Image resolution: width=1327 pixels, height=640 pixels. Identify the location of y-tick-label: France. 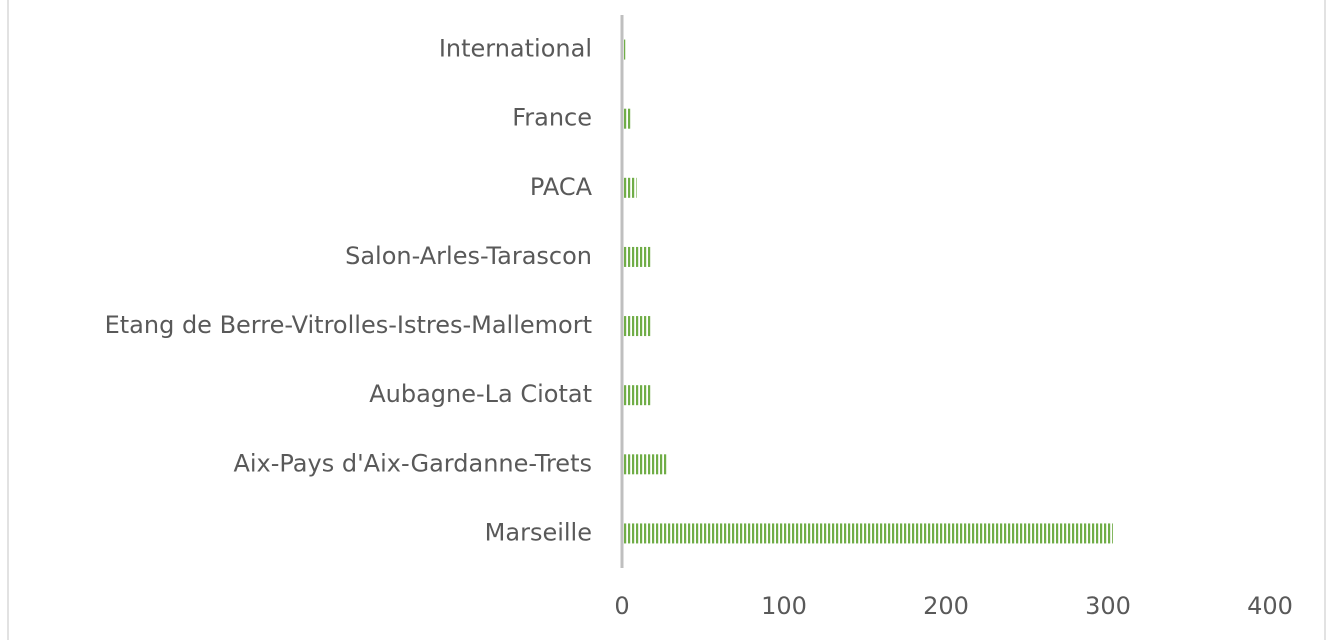
(552, 118).